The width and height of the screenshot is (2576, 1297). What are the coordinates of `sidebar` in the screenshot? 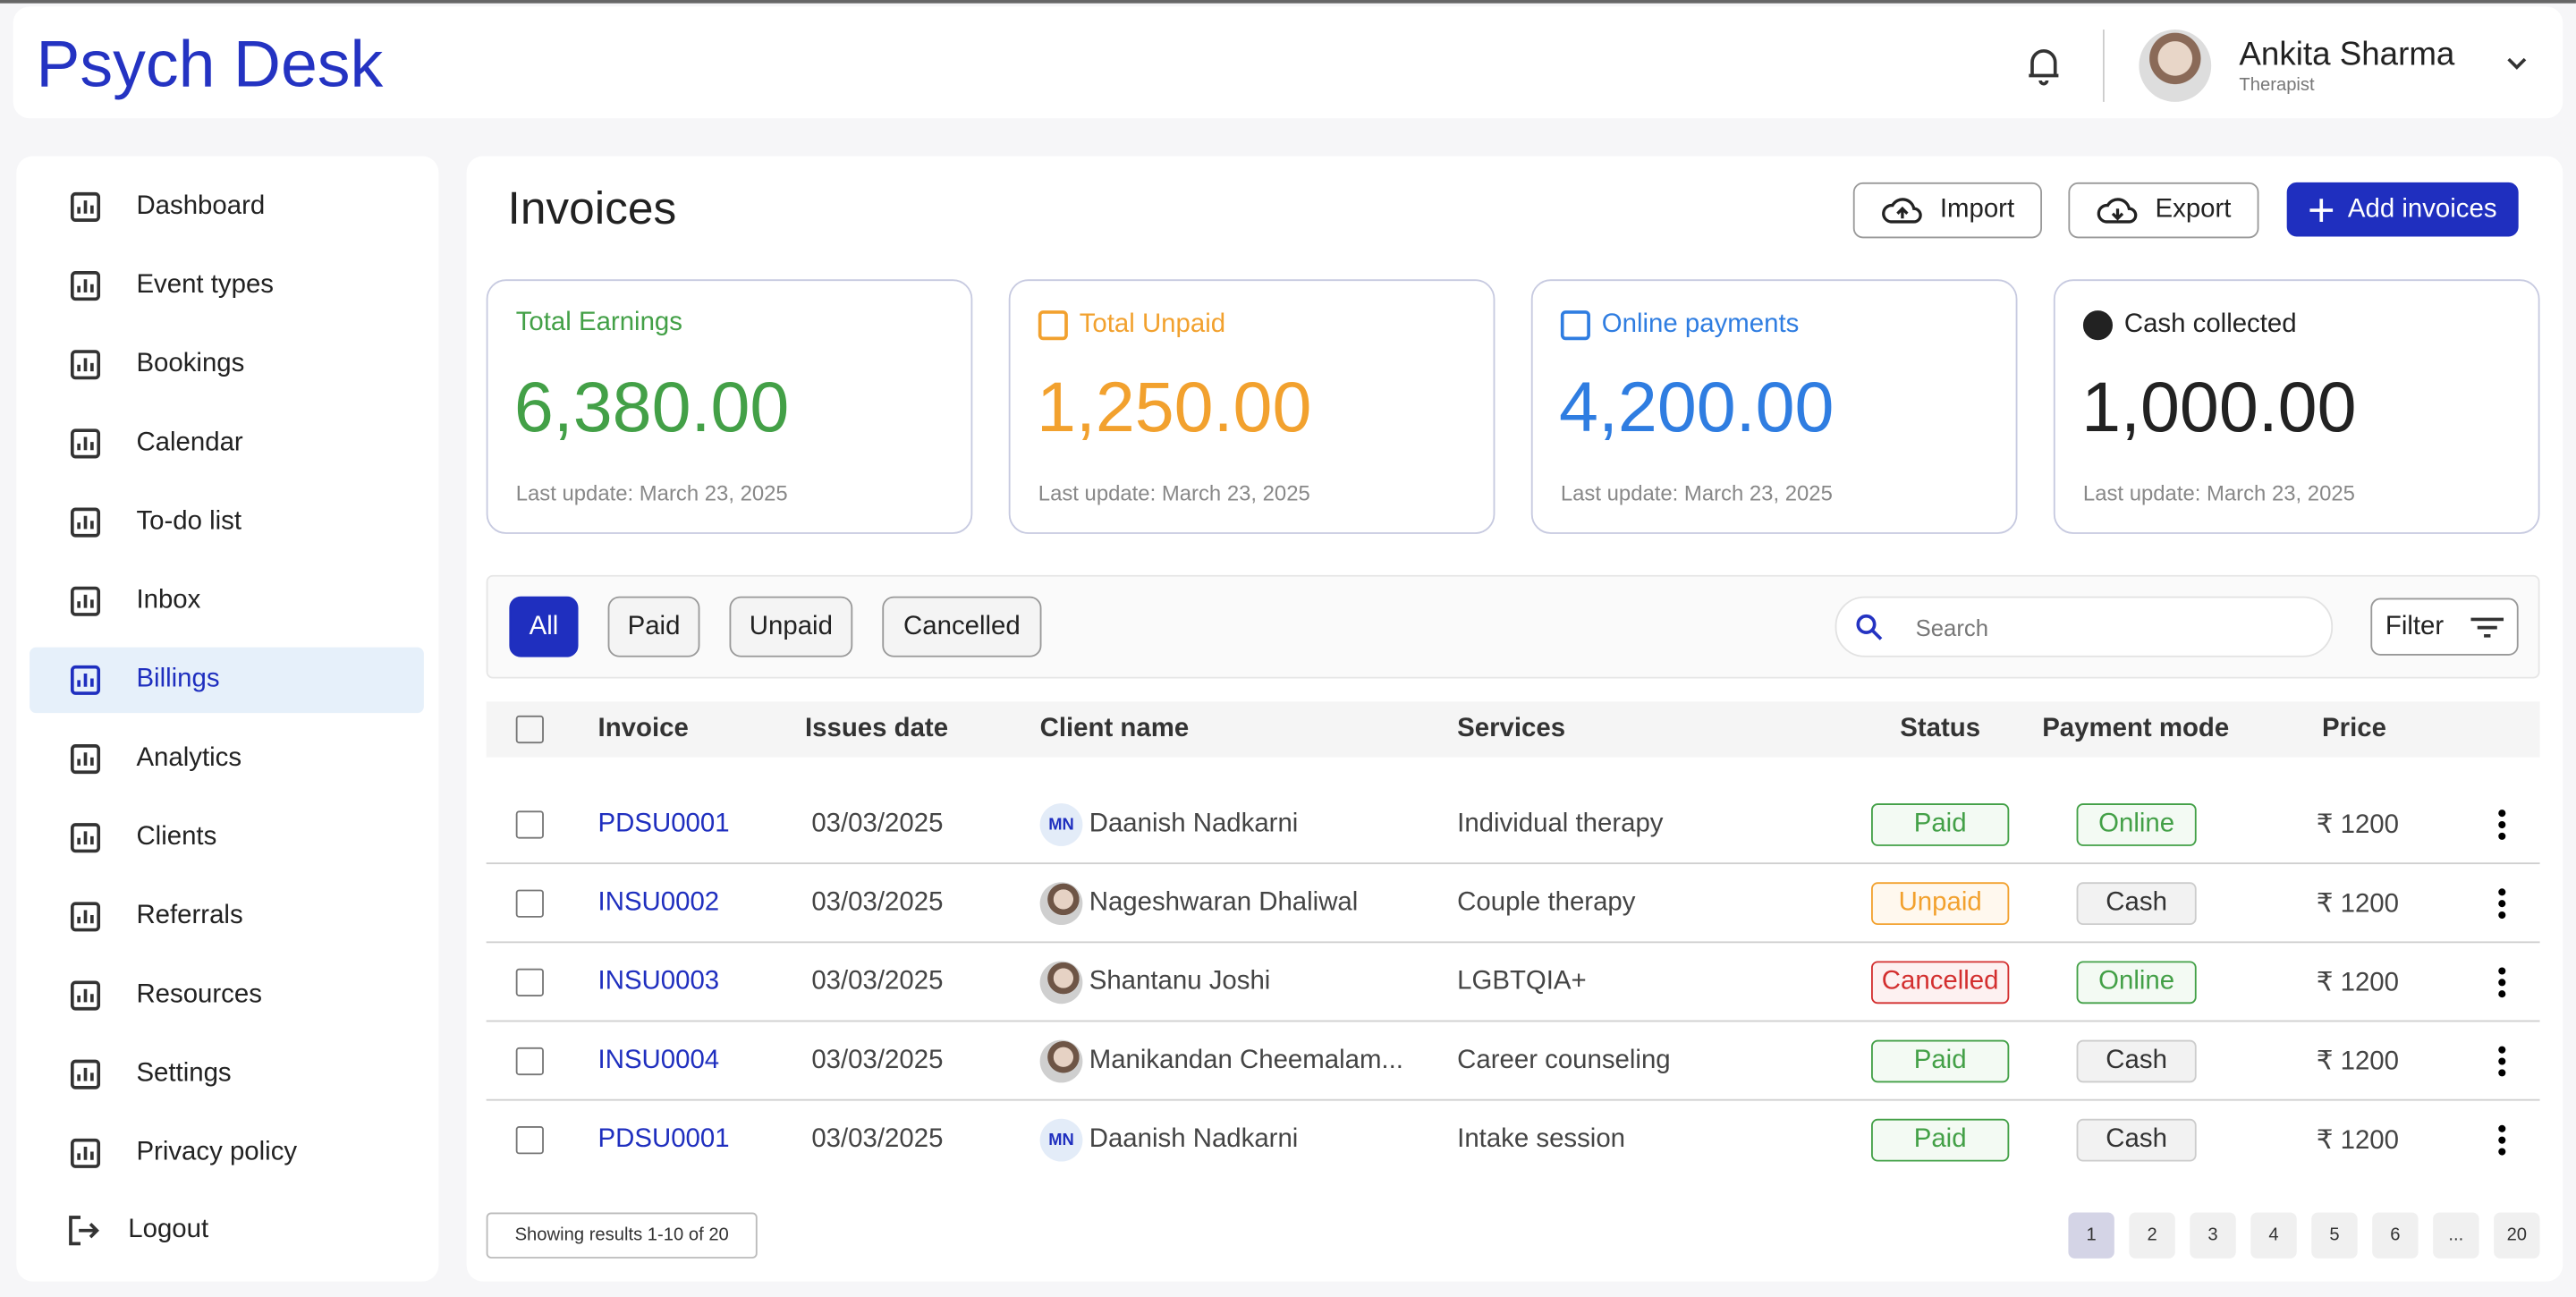 It's located at (227, 719).